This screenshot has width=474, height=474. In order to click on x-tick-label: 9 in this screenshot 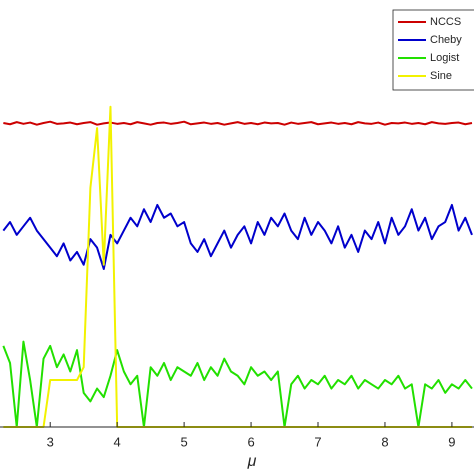, I will do `click(451, 441)`.